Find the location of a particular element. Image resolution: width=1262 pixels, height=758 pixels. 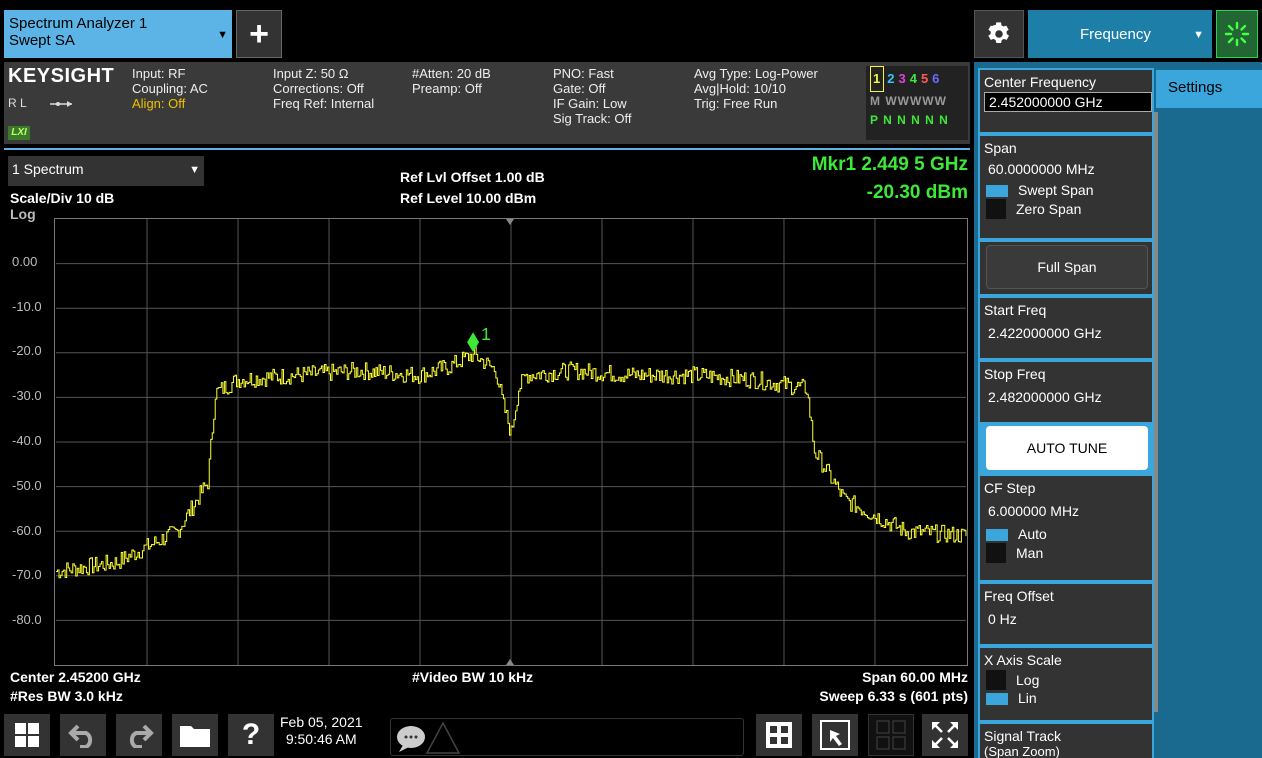

message-icon is located at coordinates (429, 737).